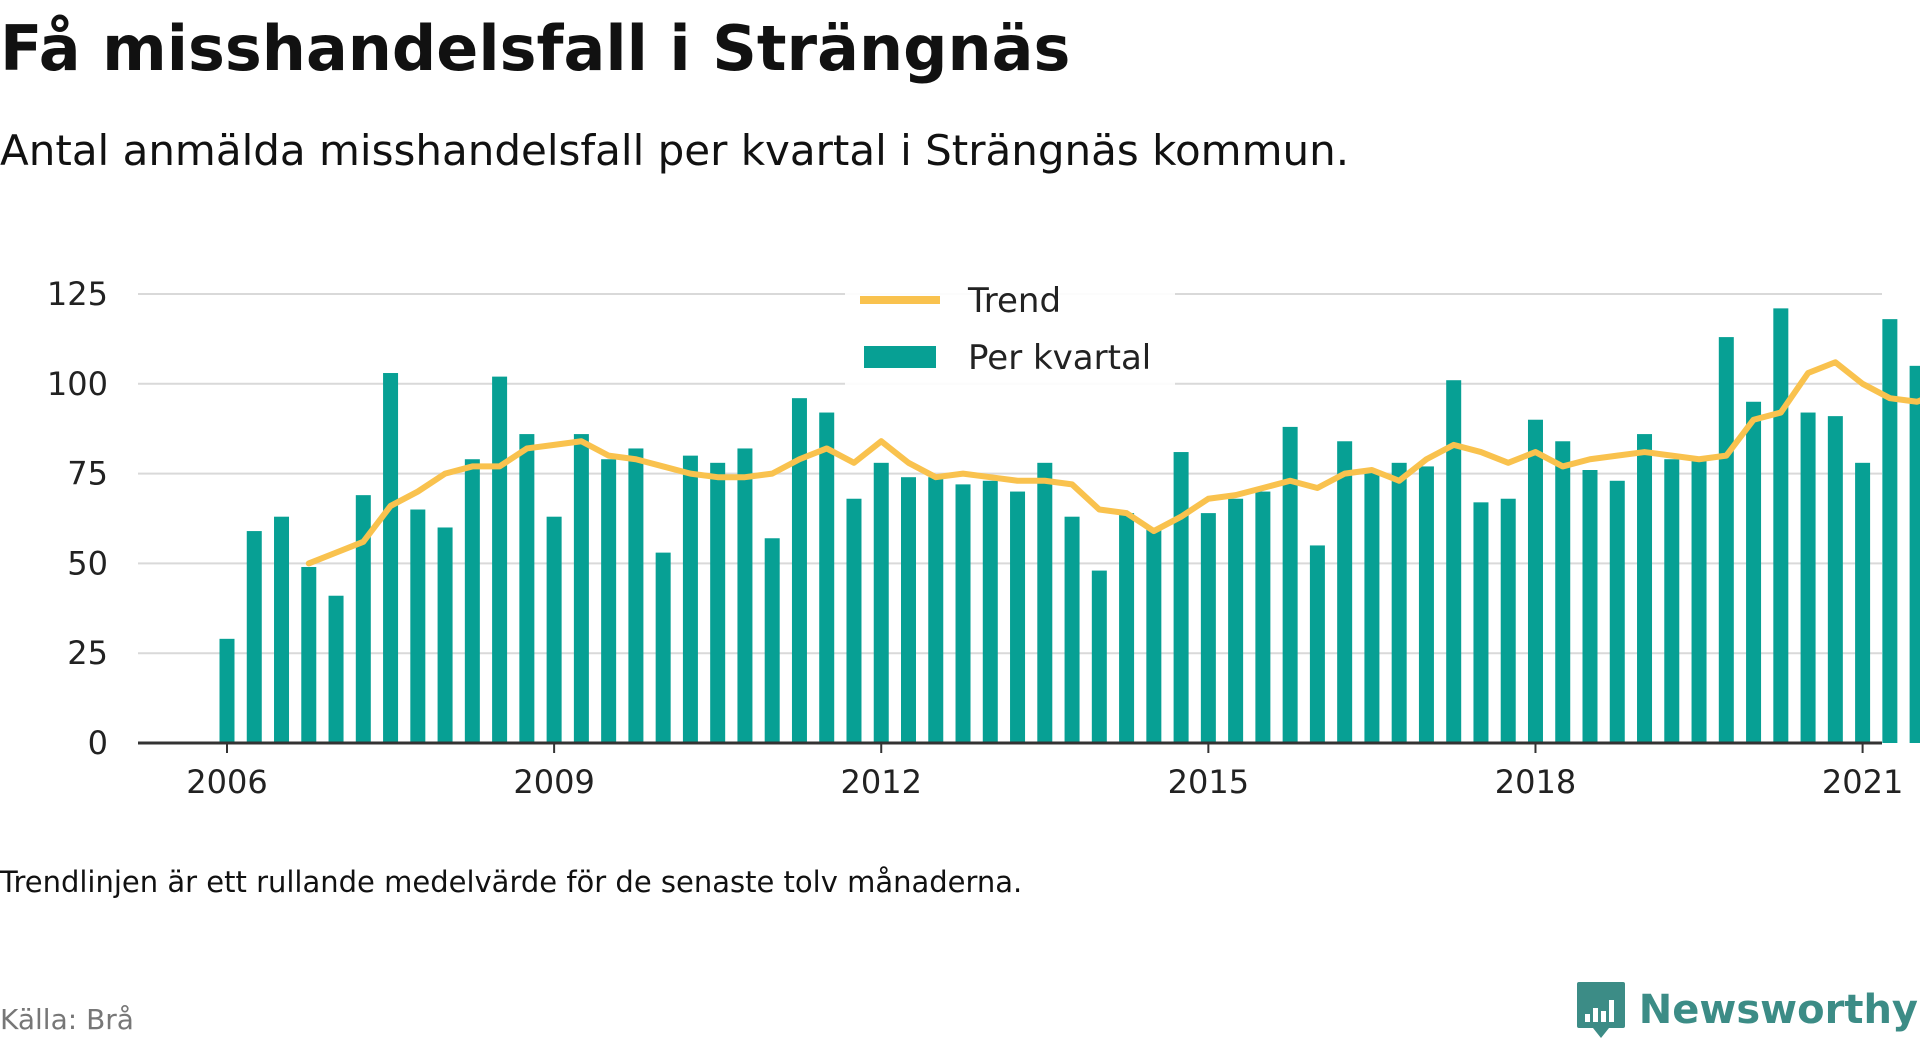 The image size is (1920, 1040). Describe the element at coordinates (1208, 782) in the screenshot. I see `x-tick-label: 2015` at that location.